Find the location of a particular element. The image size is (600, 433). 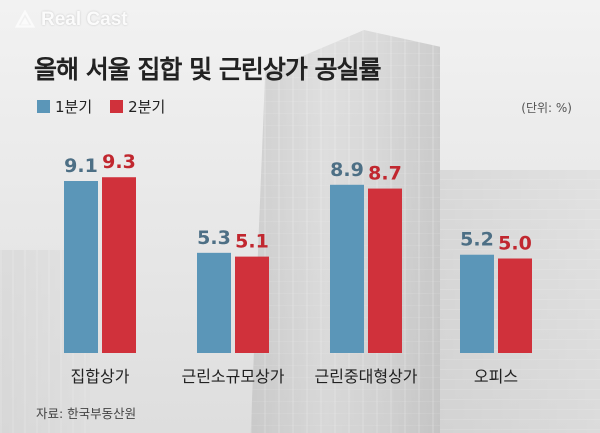

data-label-q1-0: 9.1 is located at coordinates (81, 166).